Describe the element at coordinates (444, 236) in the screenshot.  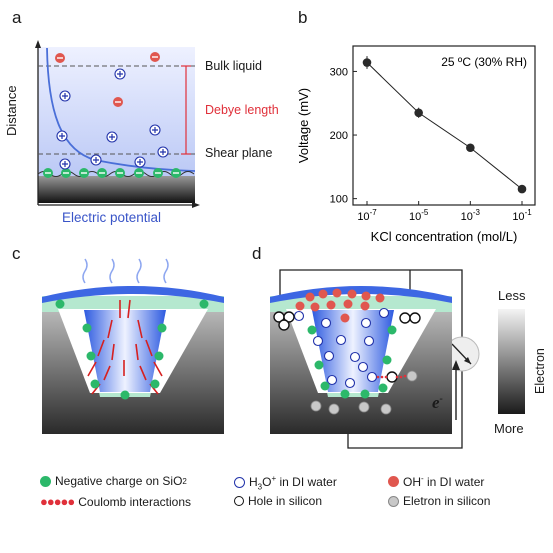
I see `x-axis-label: KCl concentration (mol/L)` at that location.